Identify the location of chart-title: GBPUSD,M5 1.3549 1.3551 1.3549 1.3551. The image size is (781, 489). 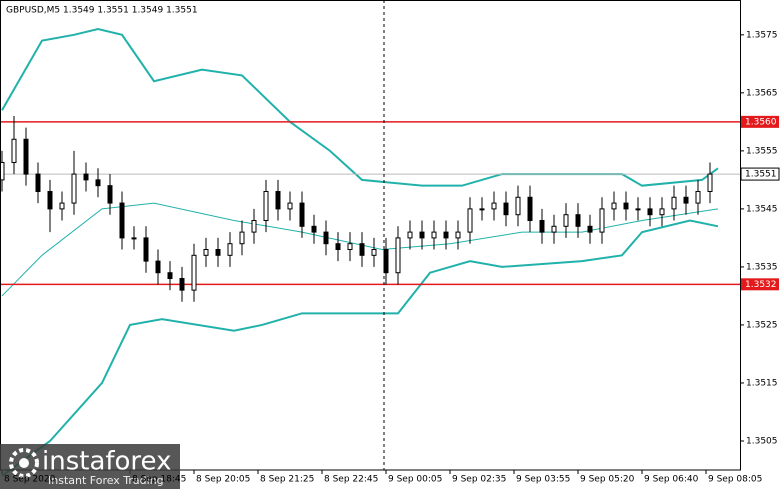
(102, 11).